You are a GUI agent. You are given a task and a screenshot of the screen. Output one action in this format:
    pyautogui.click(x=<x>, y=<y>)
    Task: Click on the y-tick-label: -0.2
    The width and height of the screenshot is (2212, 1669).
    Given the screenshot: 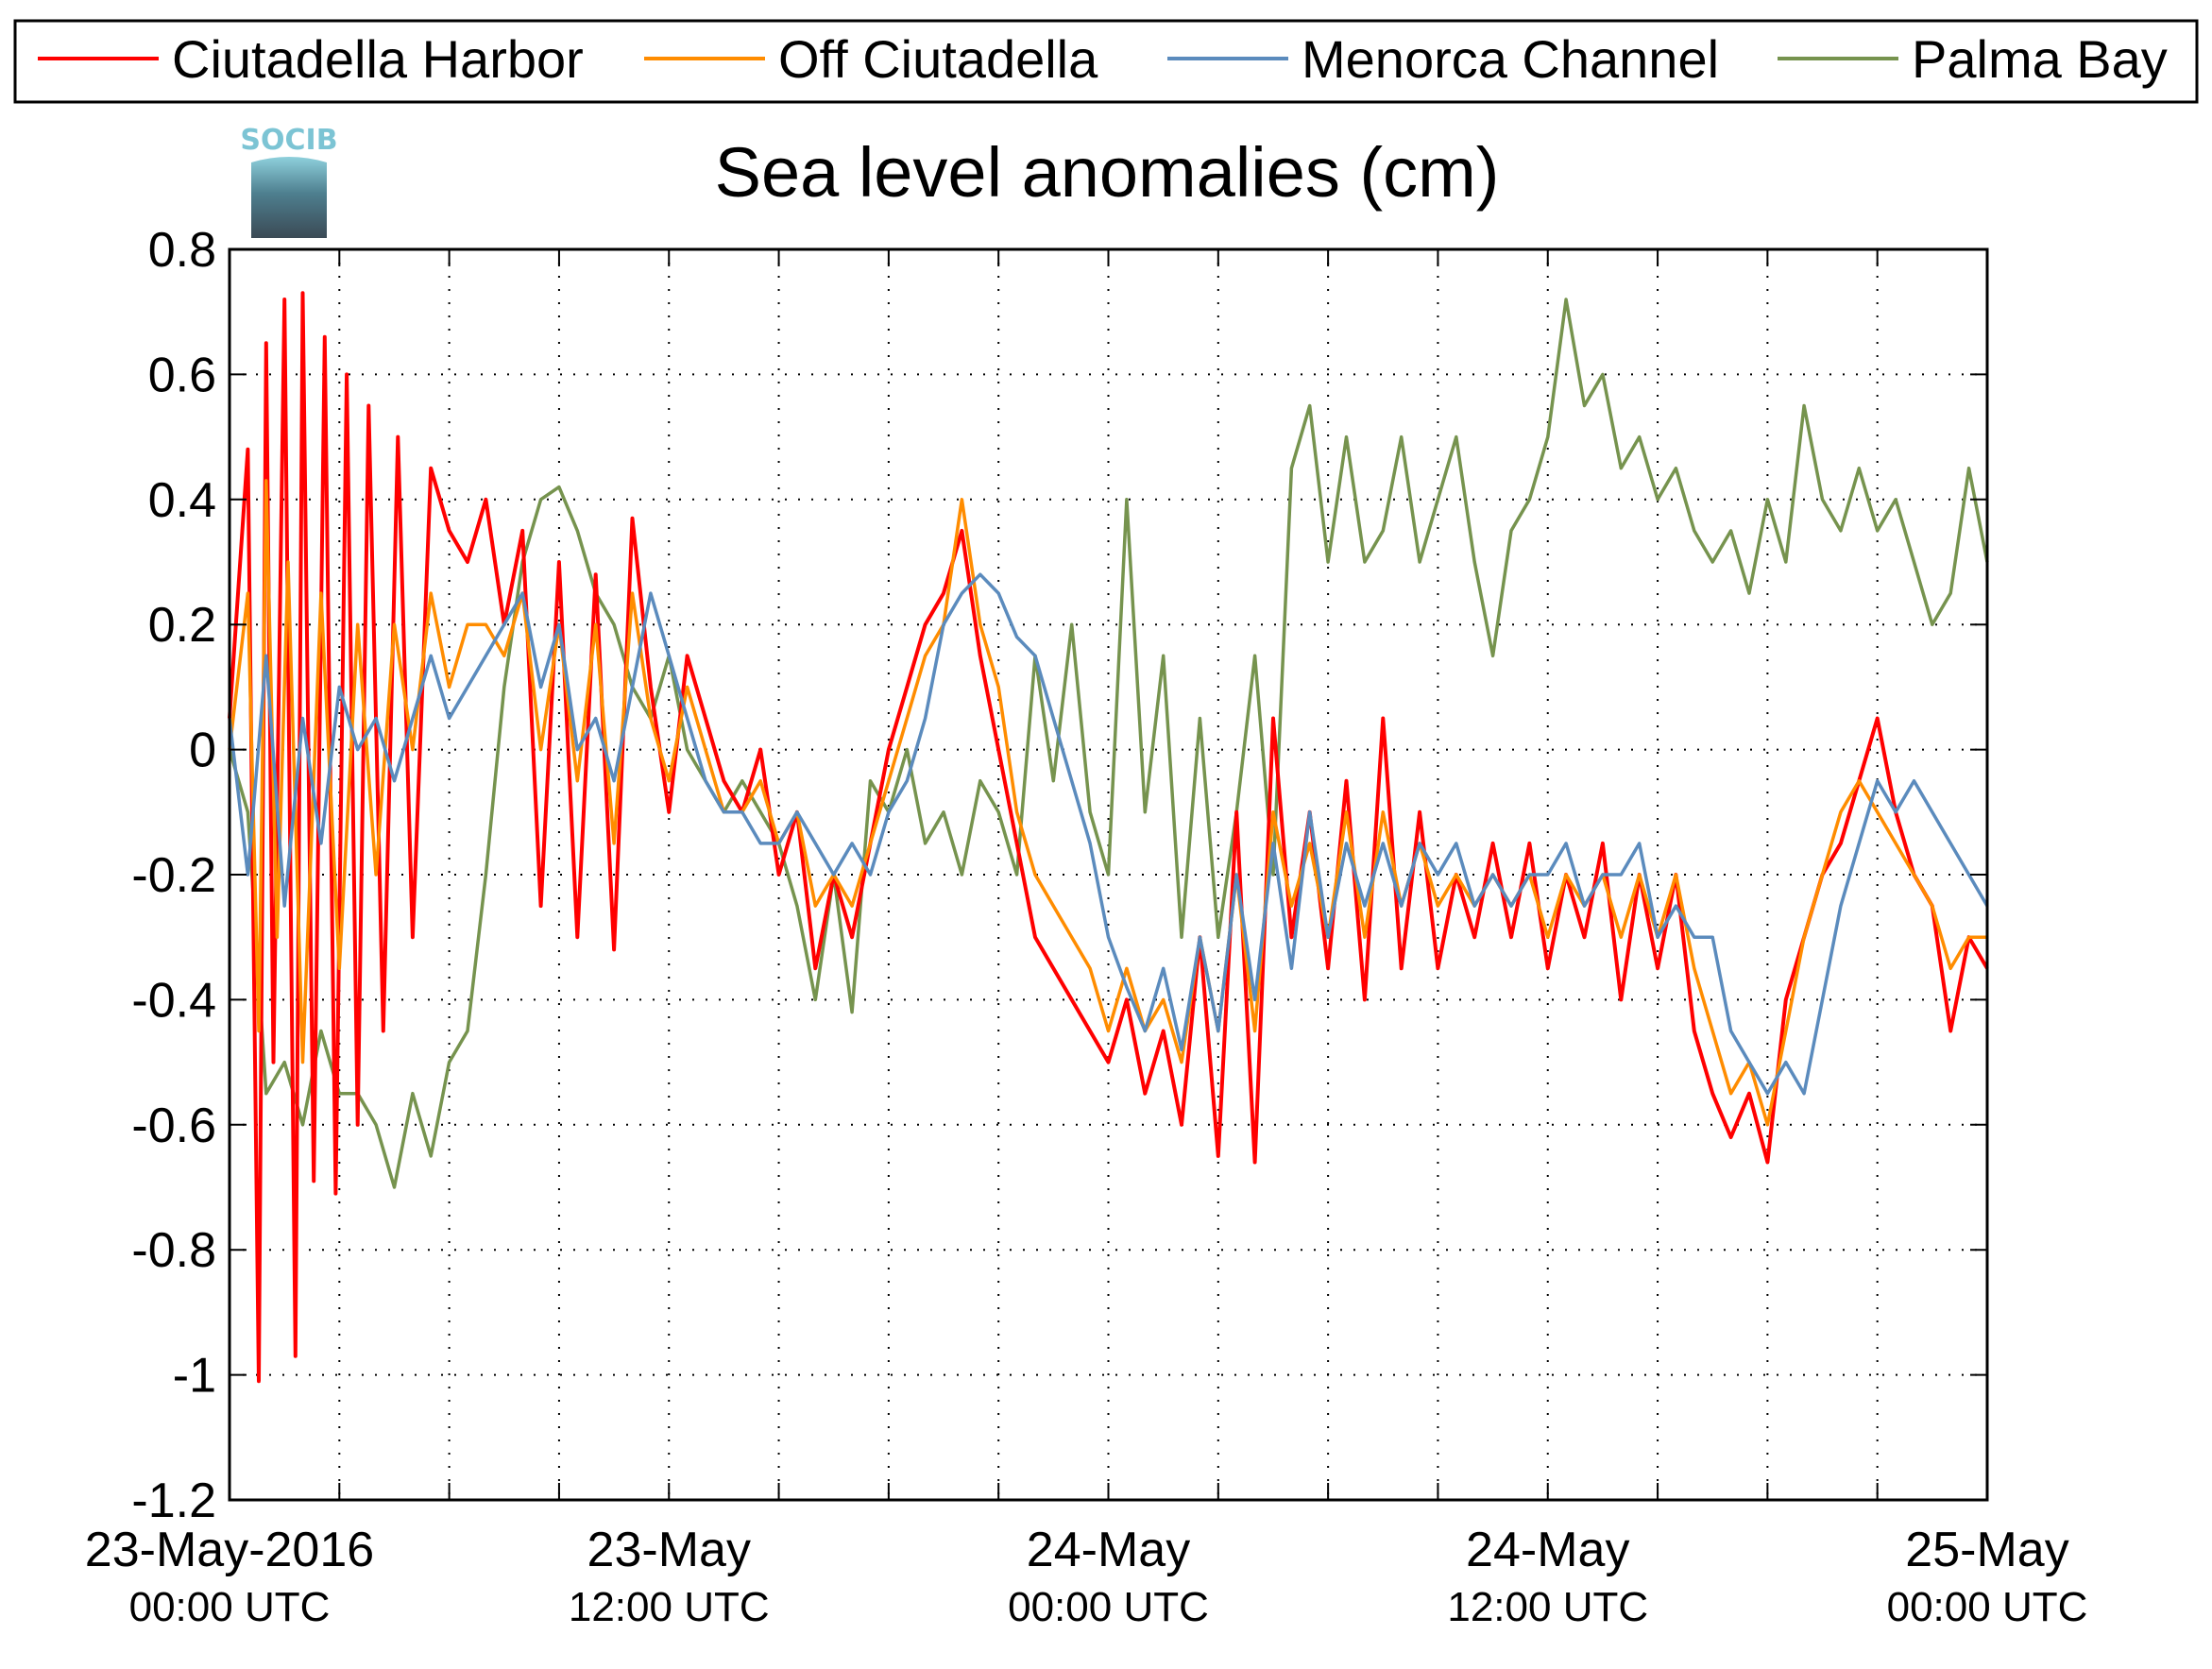 What is the action you would take?
    pyautogui.click(x=173, y=876)
    